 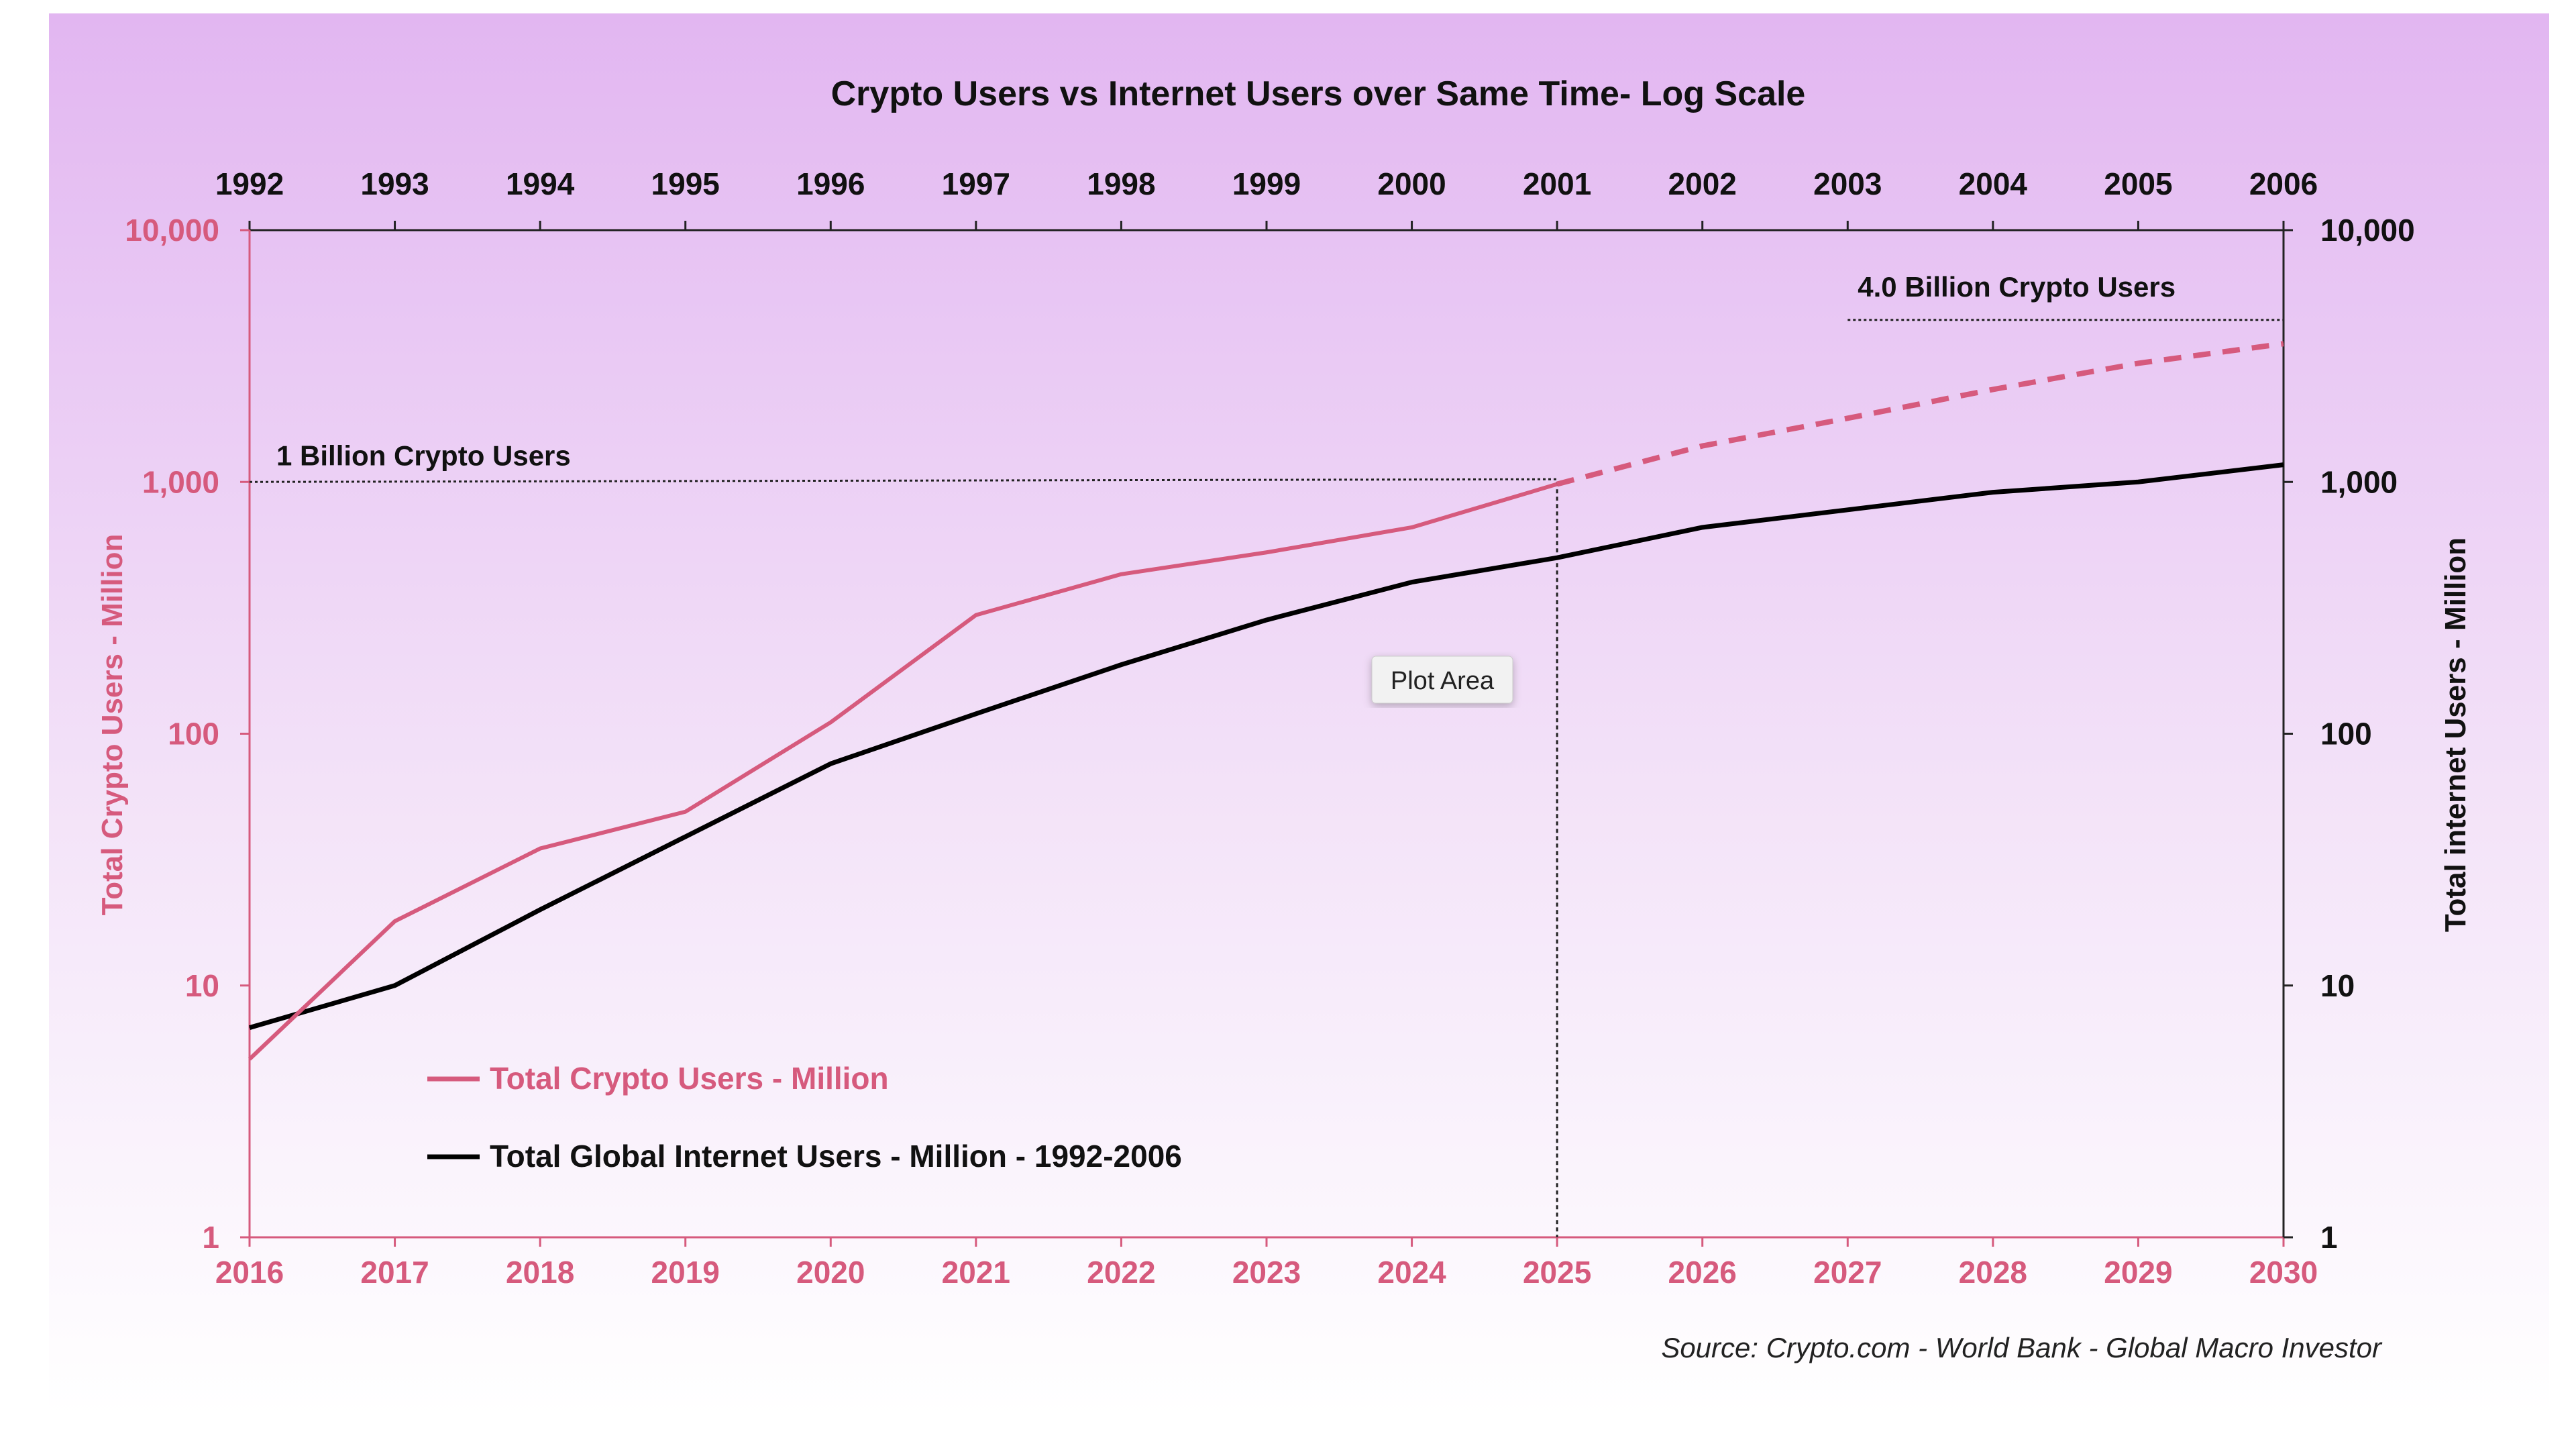 I want to click on top-tick-label: 2001, so click(x=1557, y=183).